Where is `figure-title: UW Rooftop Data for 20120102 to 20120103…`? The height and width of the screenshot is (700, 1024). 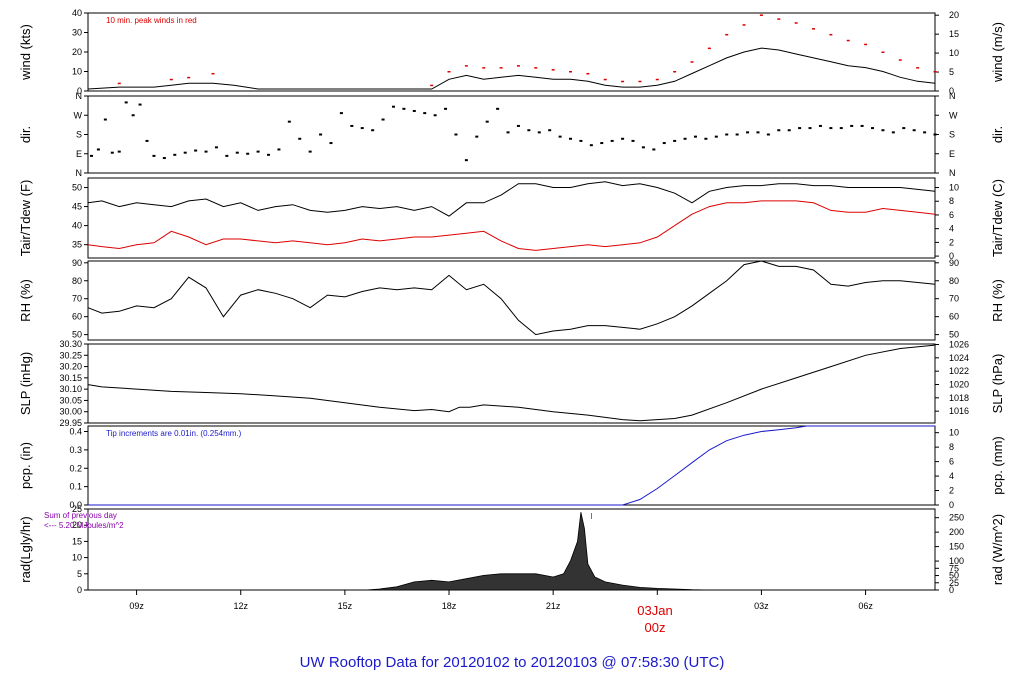
figure-title: UW Rooftop Data for 20120102 to 20120103… is located at coordinates (512, 662).